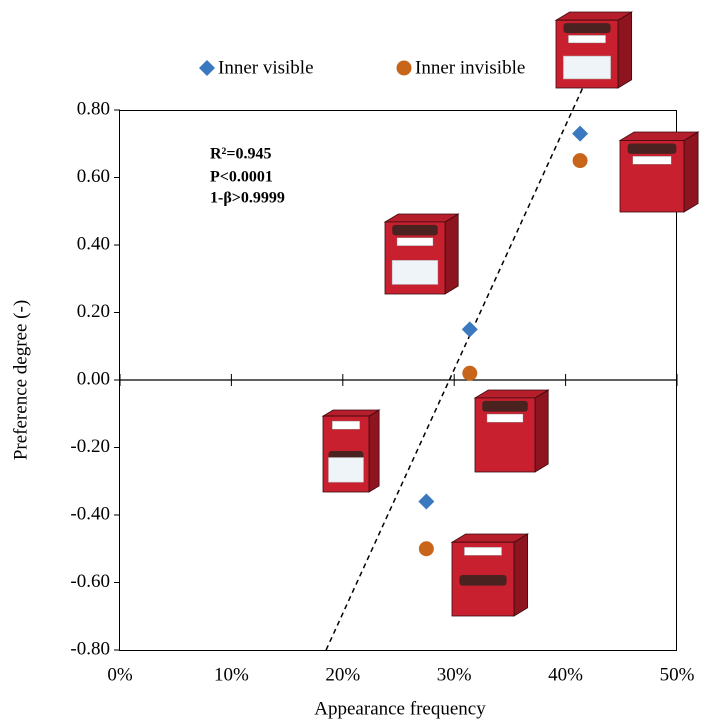  Describe the element at coordinates (93, 108) in the screenshot. I see `y-tick-label: 0.80` at that location.